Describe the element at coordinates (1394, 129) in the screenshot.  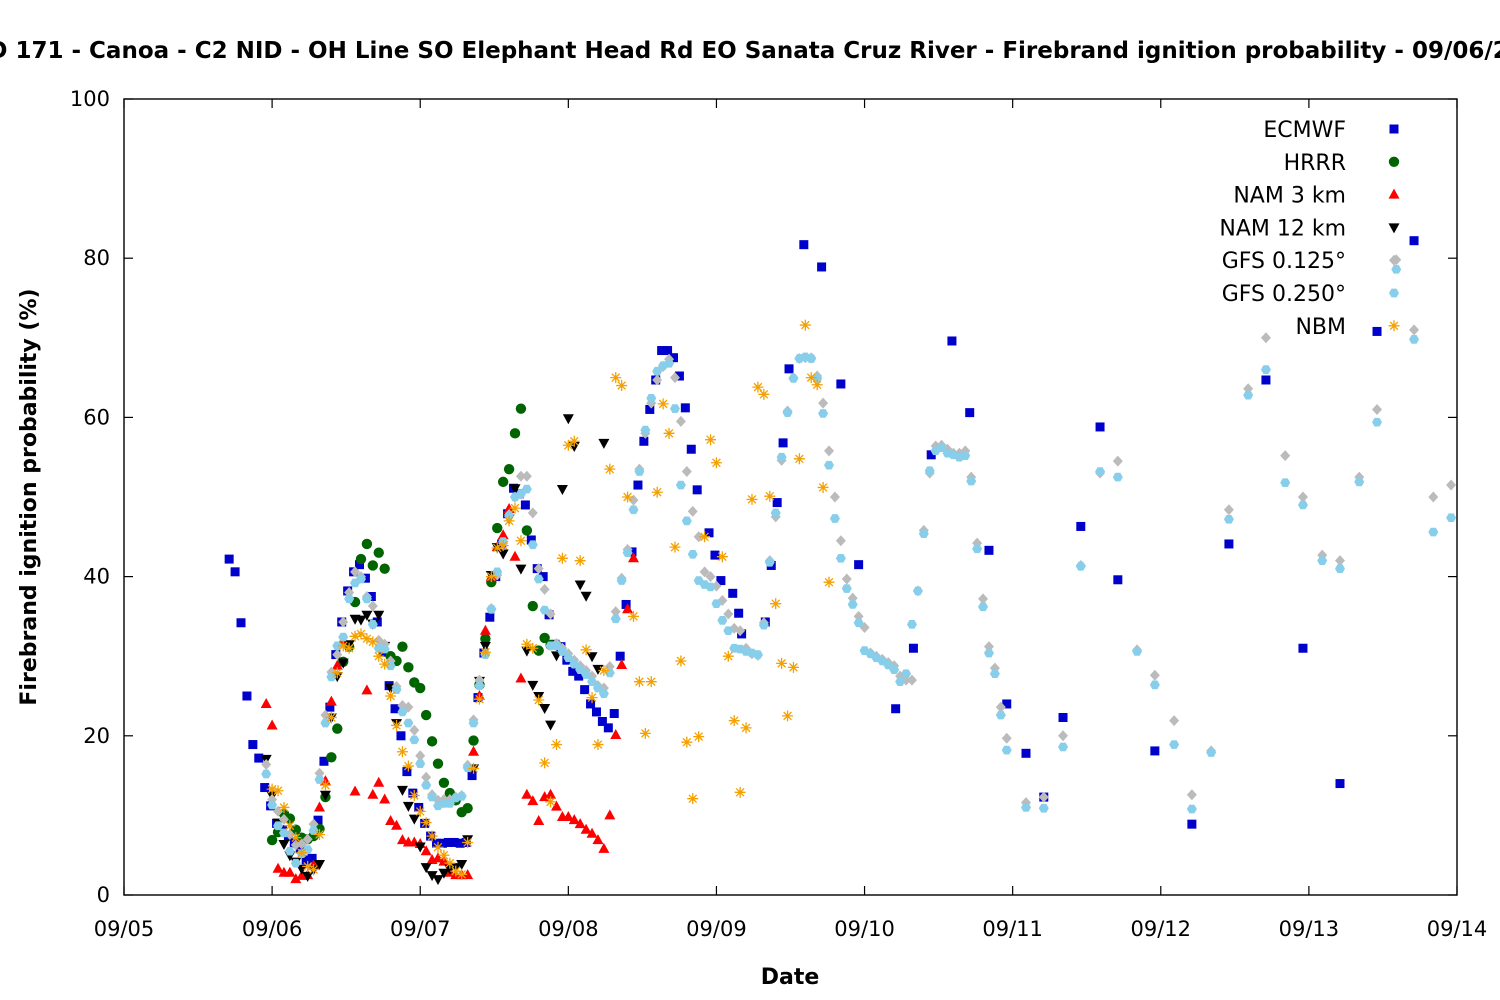
I see `legend-marker` at that location.